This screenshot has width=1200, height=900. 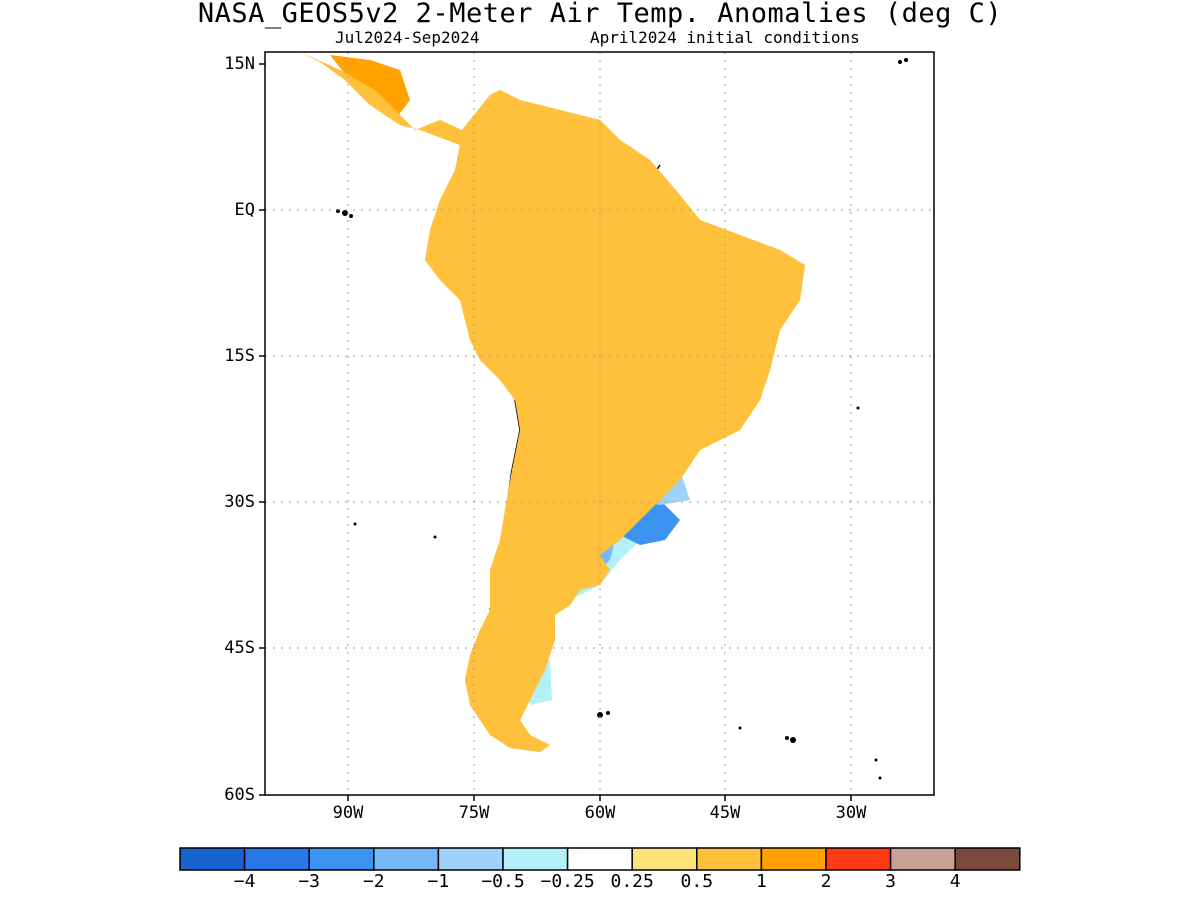 What do you see at coordinates (725, 37) in the screenshot?
I see `initial-conditions: April2024 initial conditions` at bounding box center [725, 37].